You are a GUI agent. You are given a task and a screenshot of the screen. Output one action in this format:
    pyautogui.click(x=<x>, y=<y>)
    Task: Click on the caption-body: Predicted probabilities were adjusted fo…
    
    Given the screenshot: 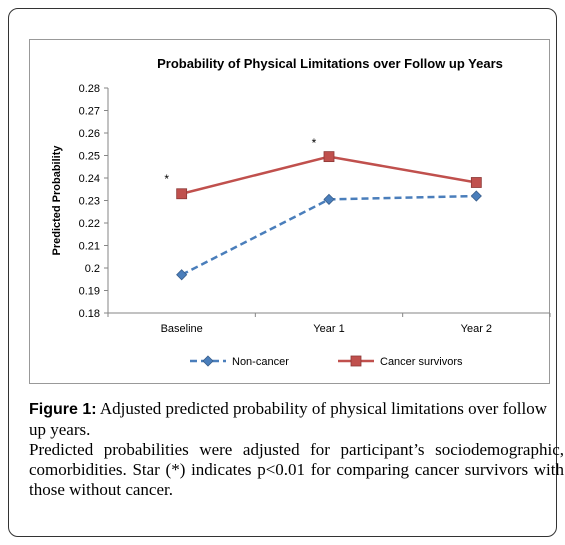 What is the action you would take?
    pyautogui.click(x=296, y=469)
    